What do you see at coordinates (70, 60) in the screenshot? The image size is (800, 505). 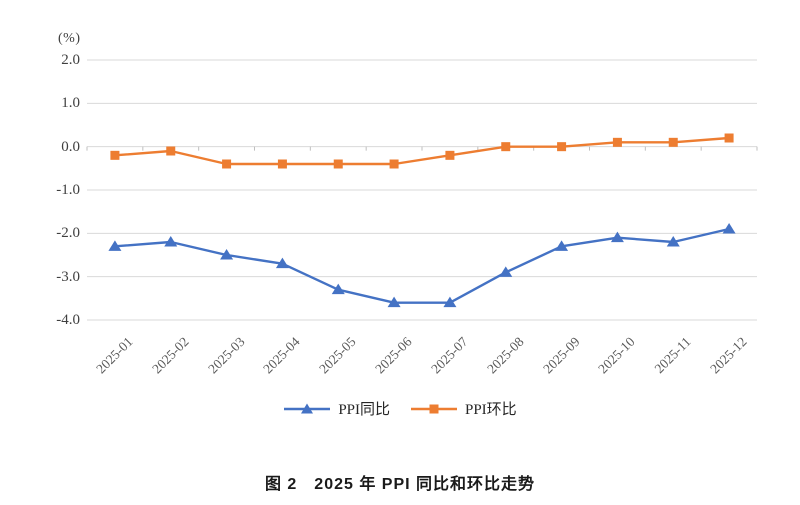 I see `y-axis-tick-label: 2.0` at bounding box center [70, 60].